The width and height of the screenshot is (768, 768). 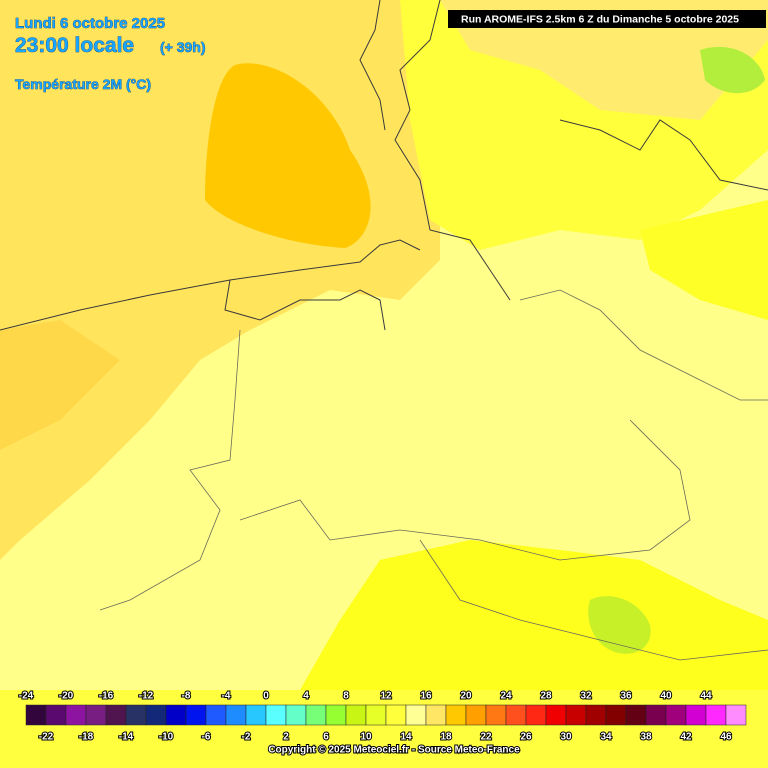 I want to click on scale-label: -24, so click(x=26, y=696).